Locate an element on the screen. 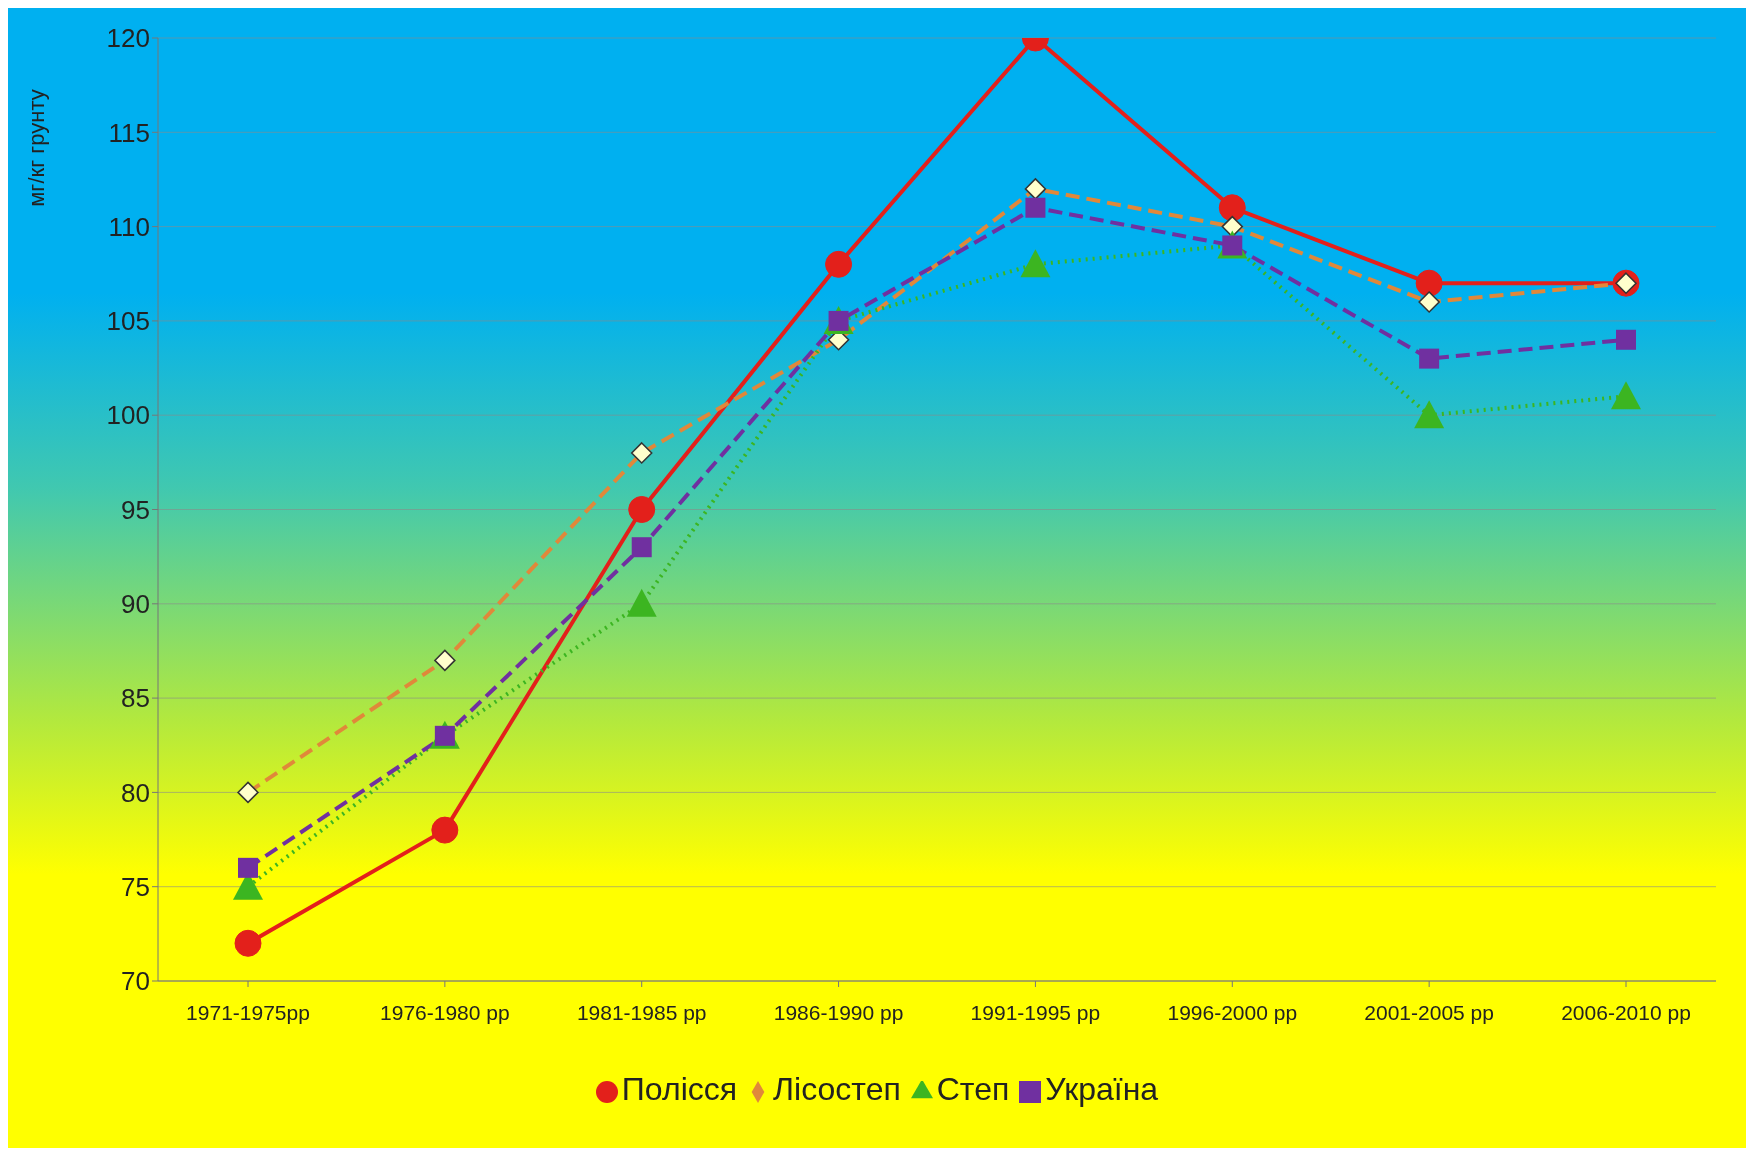  x-tick-label: 1976-1980 рр is located at coordinates (445, 1012).